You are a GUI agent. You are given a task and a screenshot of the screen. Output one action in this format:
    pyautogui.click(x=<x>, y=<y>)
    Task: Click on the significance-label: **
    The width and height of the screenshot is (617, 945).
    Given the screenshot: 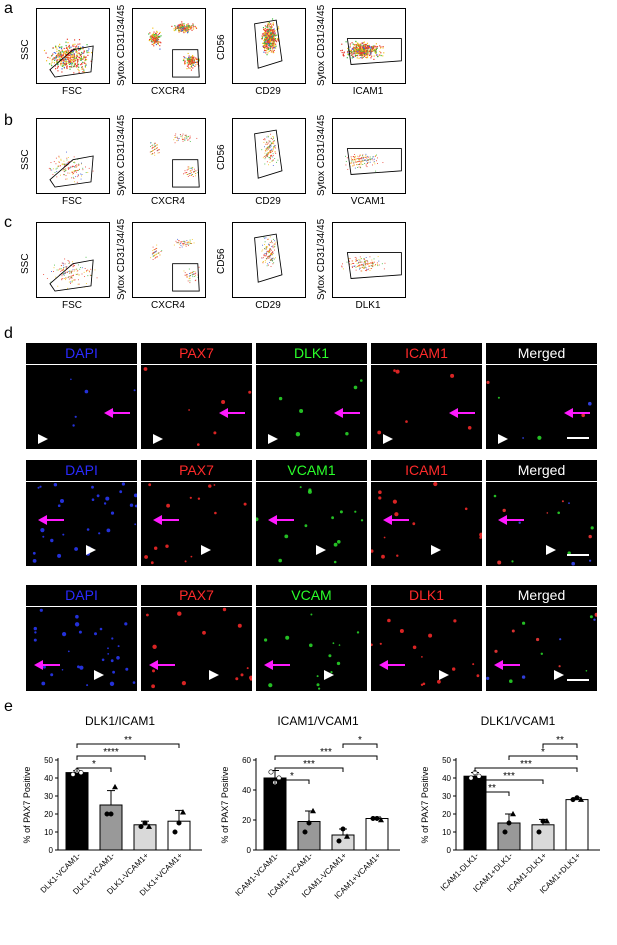 What is the action you would take?
    pyautogui.click(x=560, y=740)
    